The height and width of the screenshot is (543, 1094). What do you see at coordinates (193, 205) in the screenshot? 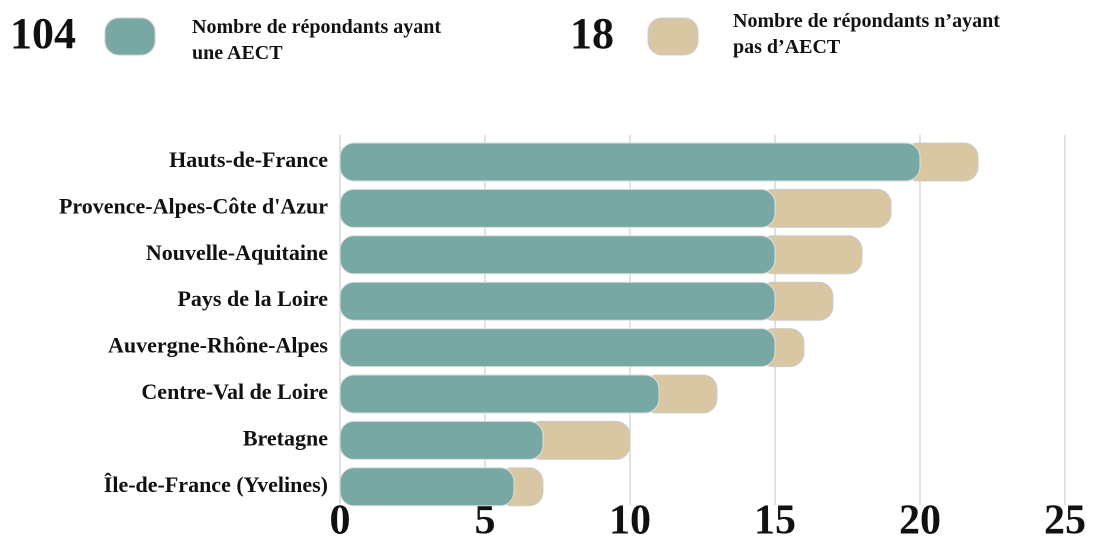
I see `y-tick-label: Provence-Alpes-Côte d'Azur` at bounding box center [193, 205].